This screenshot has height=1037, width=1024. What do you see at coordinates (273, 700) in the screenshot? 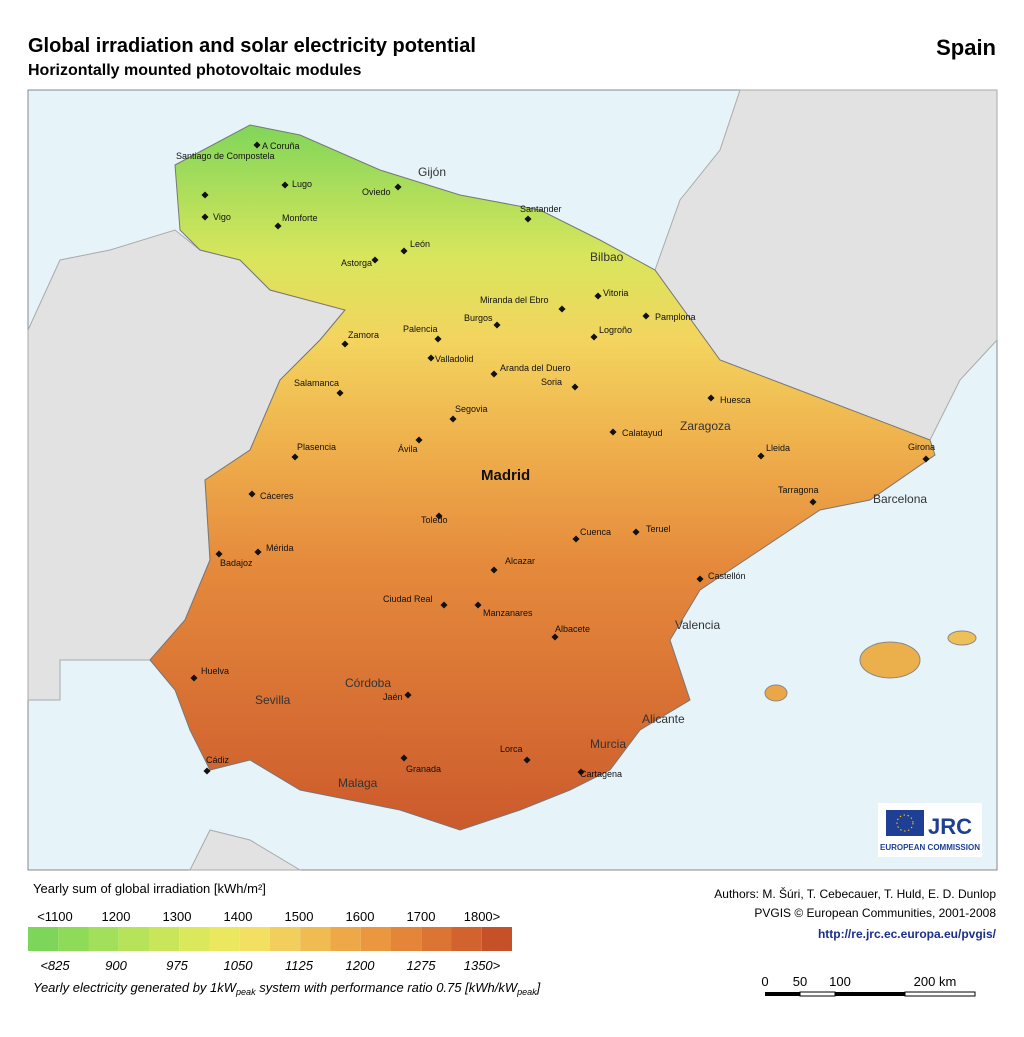
I see `major-city-label: Sevilla` at bounding box center [273, 700].